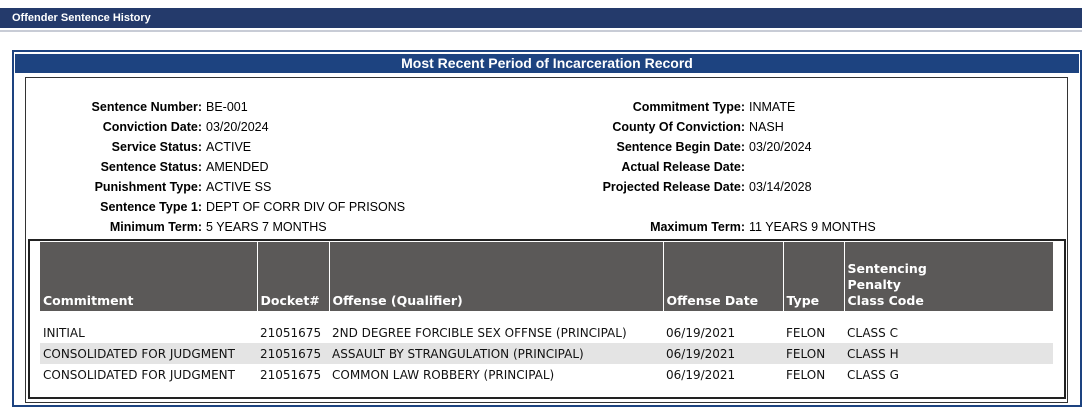 This screenshot has width=1082, height=411. I want to click on field-label: Commitment Type:, so click(688, 107).